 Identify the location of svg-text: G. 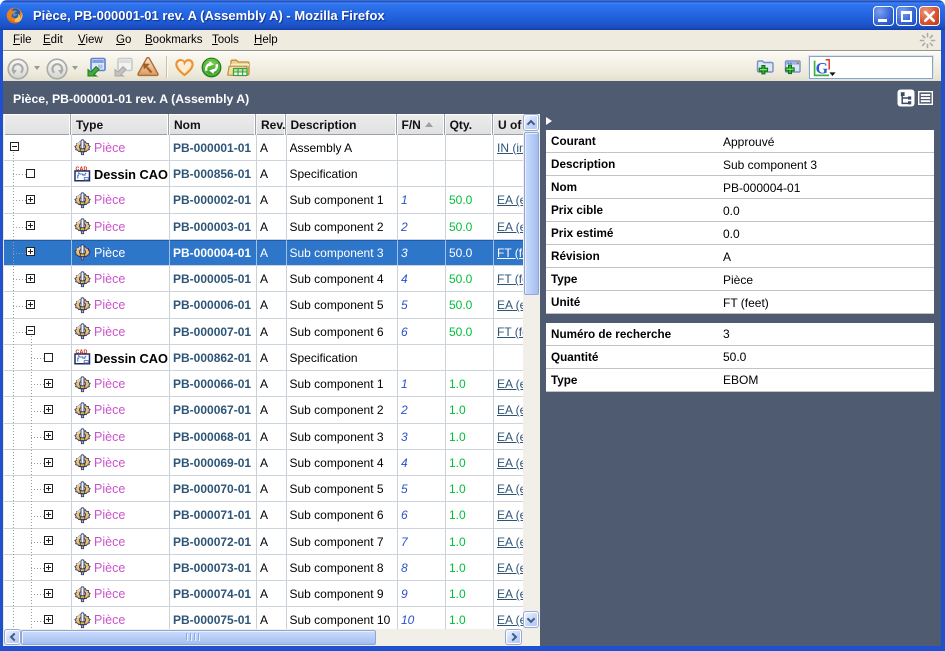
(822, 69).